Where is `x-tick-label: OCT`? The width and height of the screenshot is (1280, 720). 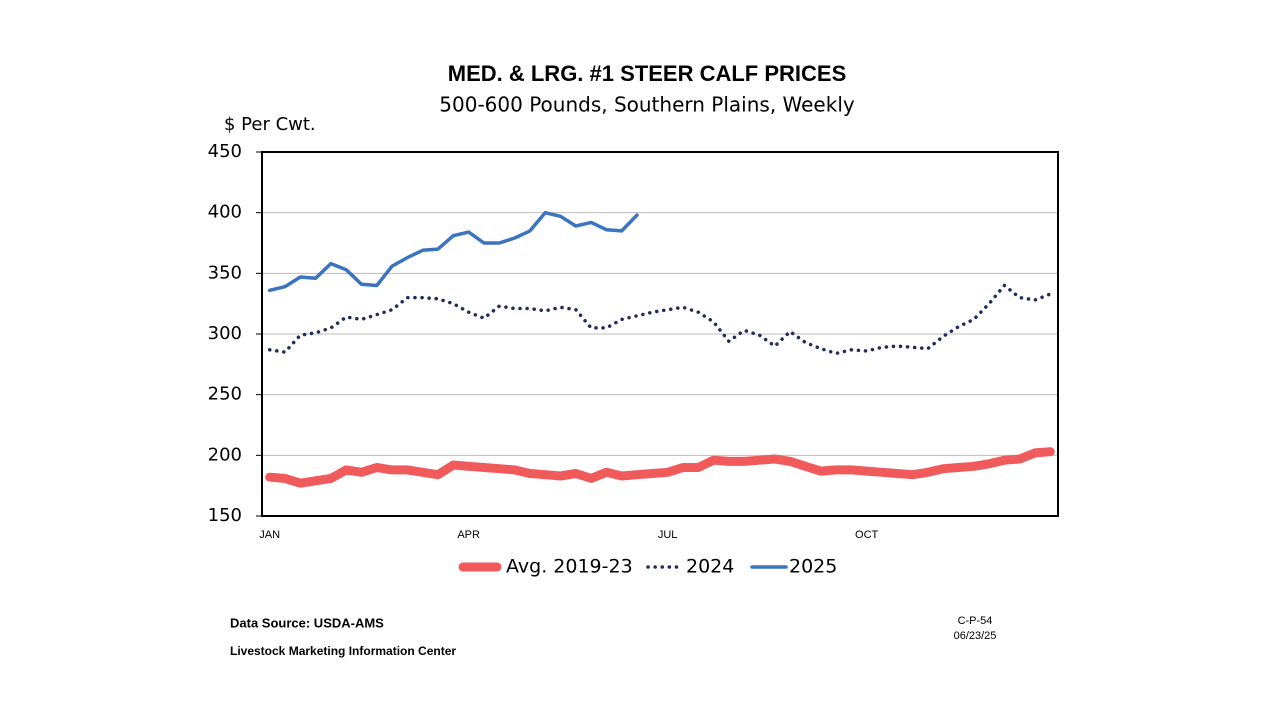 x-tick-label: OCT is located at coordinates (867, 535).